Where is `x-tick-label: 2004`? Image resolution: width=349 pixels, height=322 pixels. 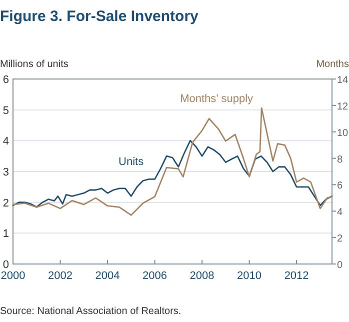 x-tick-label: 2004 is located at coordinates (107, 276).